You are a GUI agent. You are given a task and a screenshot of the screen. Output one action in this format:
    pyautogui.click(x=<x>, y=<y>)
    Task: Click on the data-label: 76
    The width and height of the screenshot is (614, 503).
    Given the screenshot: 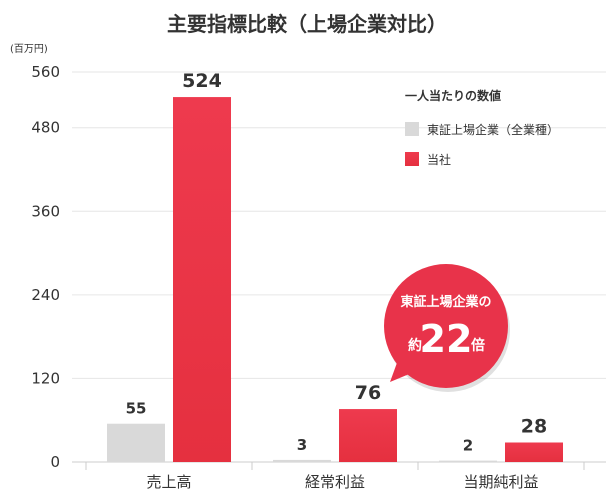 What is the action you would take?
    pyautogui.click(x=368, y=393)
    